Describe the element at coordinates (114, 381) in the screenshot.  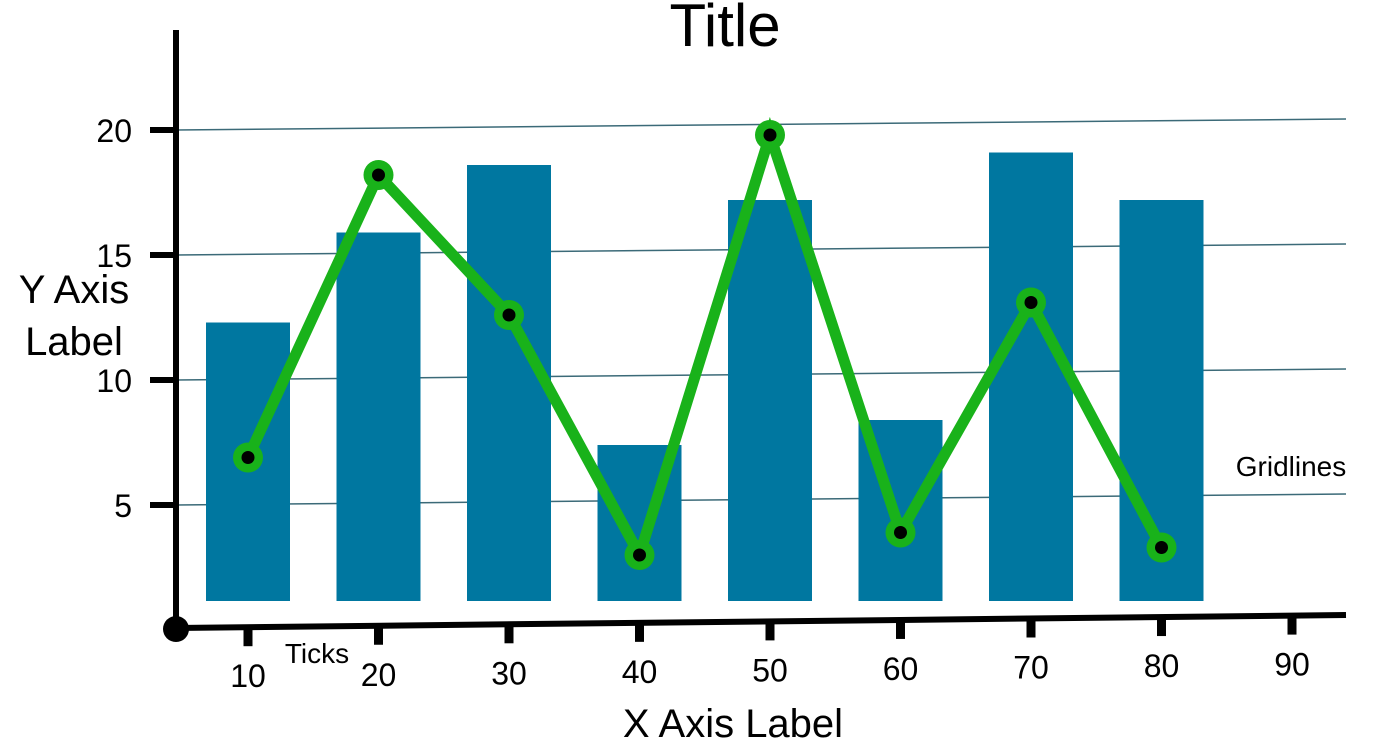
I see `y-tick-label: 10` at that location.